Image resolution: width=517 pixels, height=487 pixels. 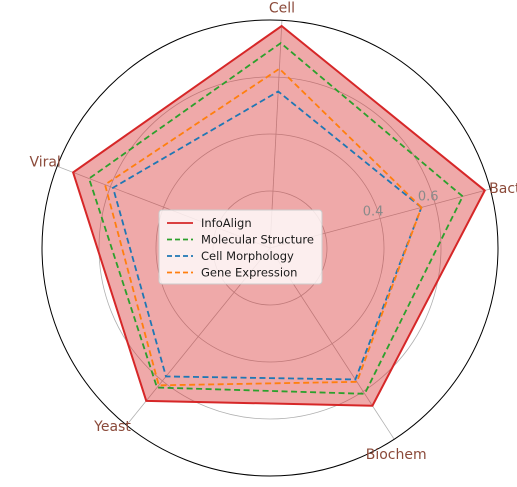 I want to click on legend-box, so click(x=240, y=247).